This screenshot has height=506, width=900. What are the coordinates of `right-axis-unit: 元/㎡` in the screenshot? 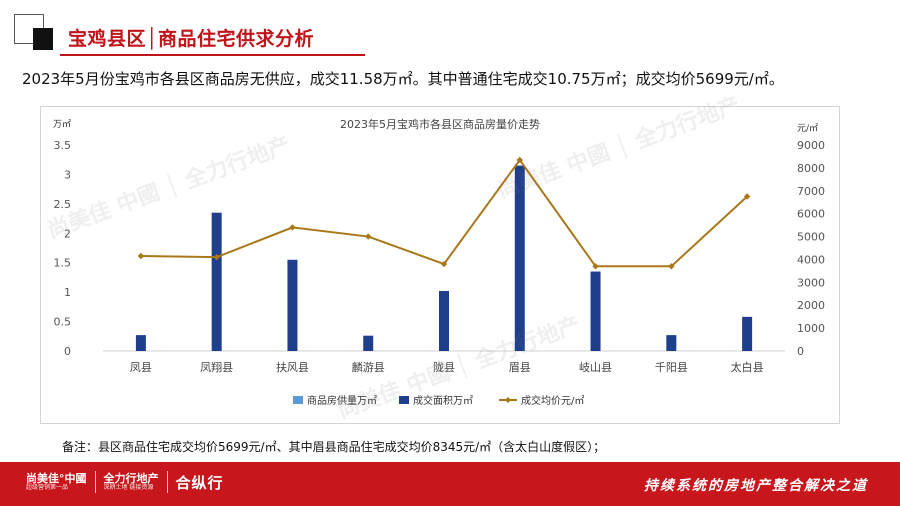 It's located at (807, 128).